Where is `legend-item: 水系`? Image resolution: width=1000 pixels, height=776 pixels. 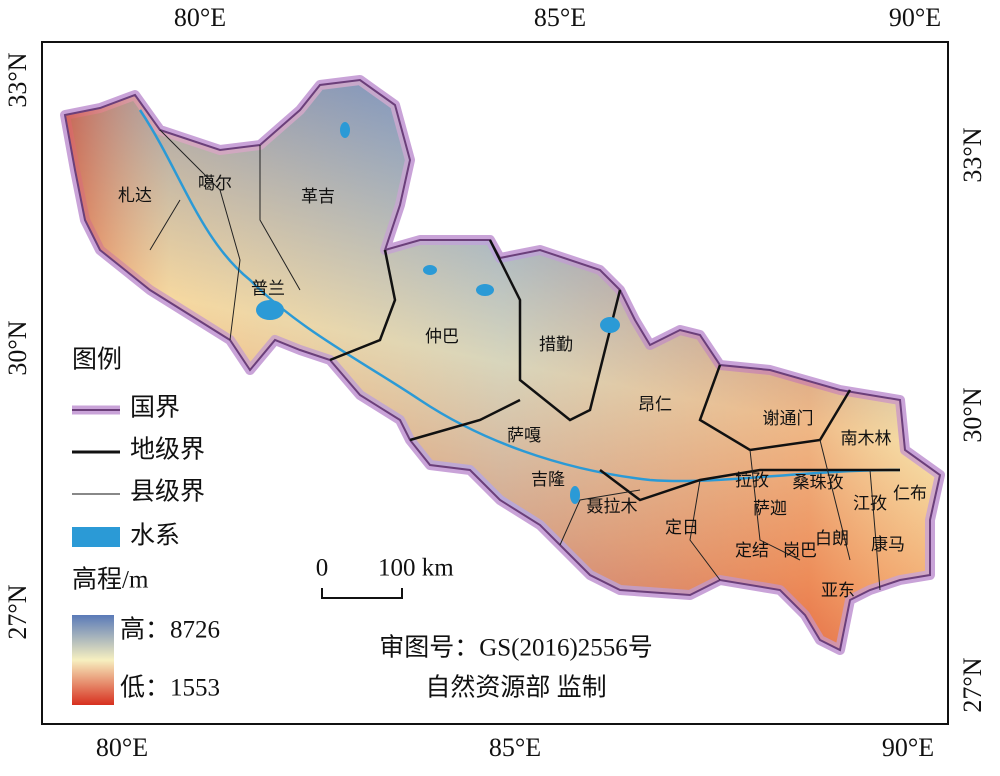 legend-item: 水系 is located at coordinates (155, 536).